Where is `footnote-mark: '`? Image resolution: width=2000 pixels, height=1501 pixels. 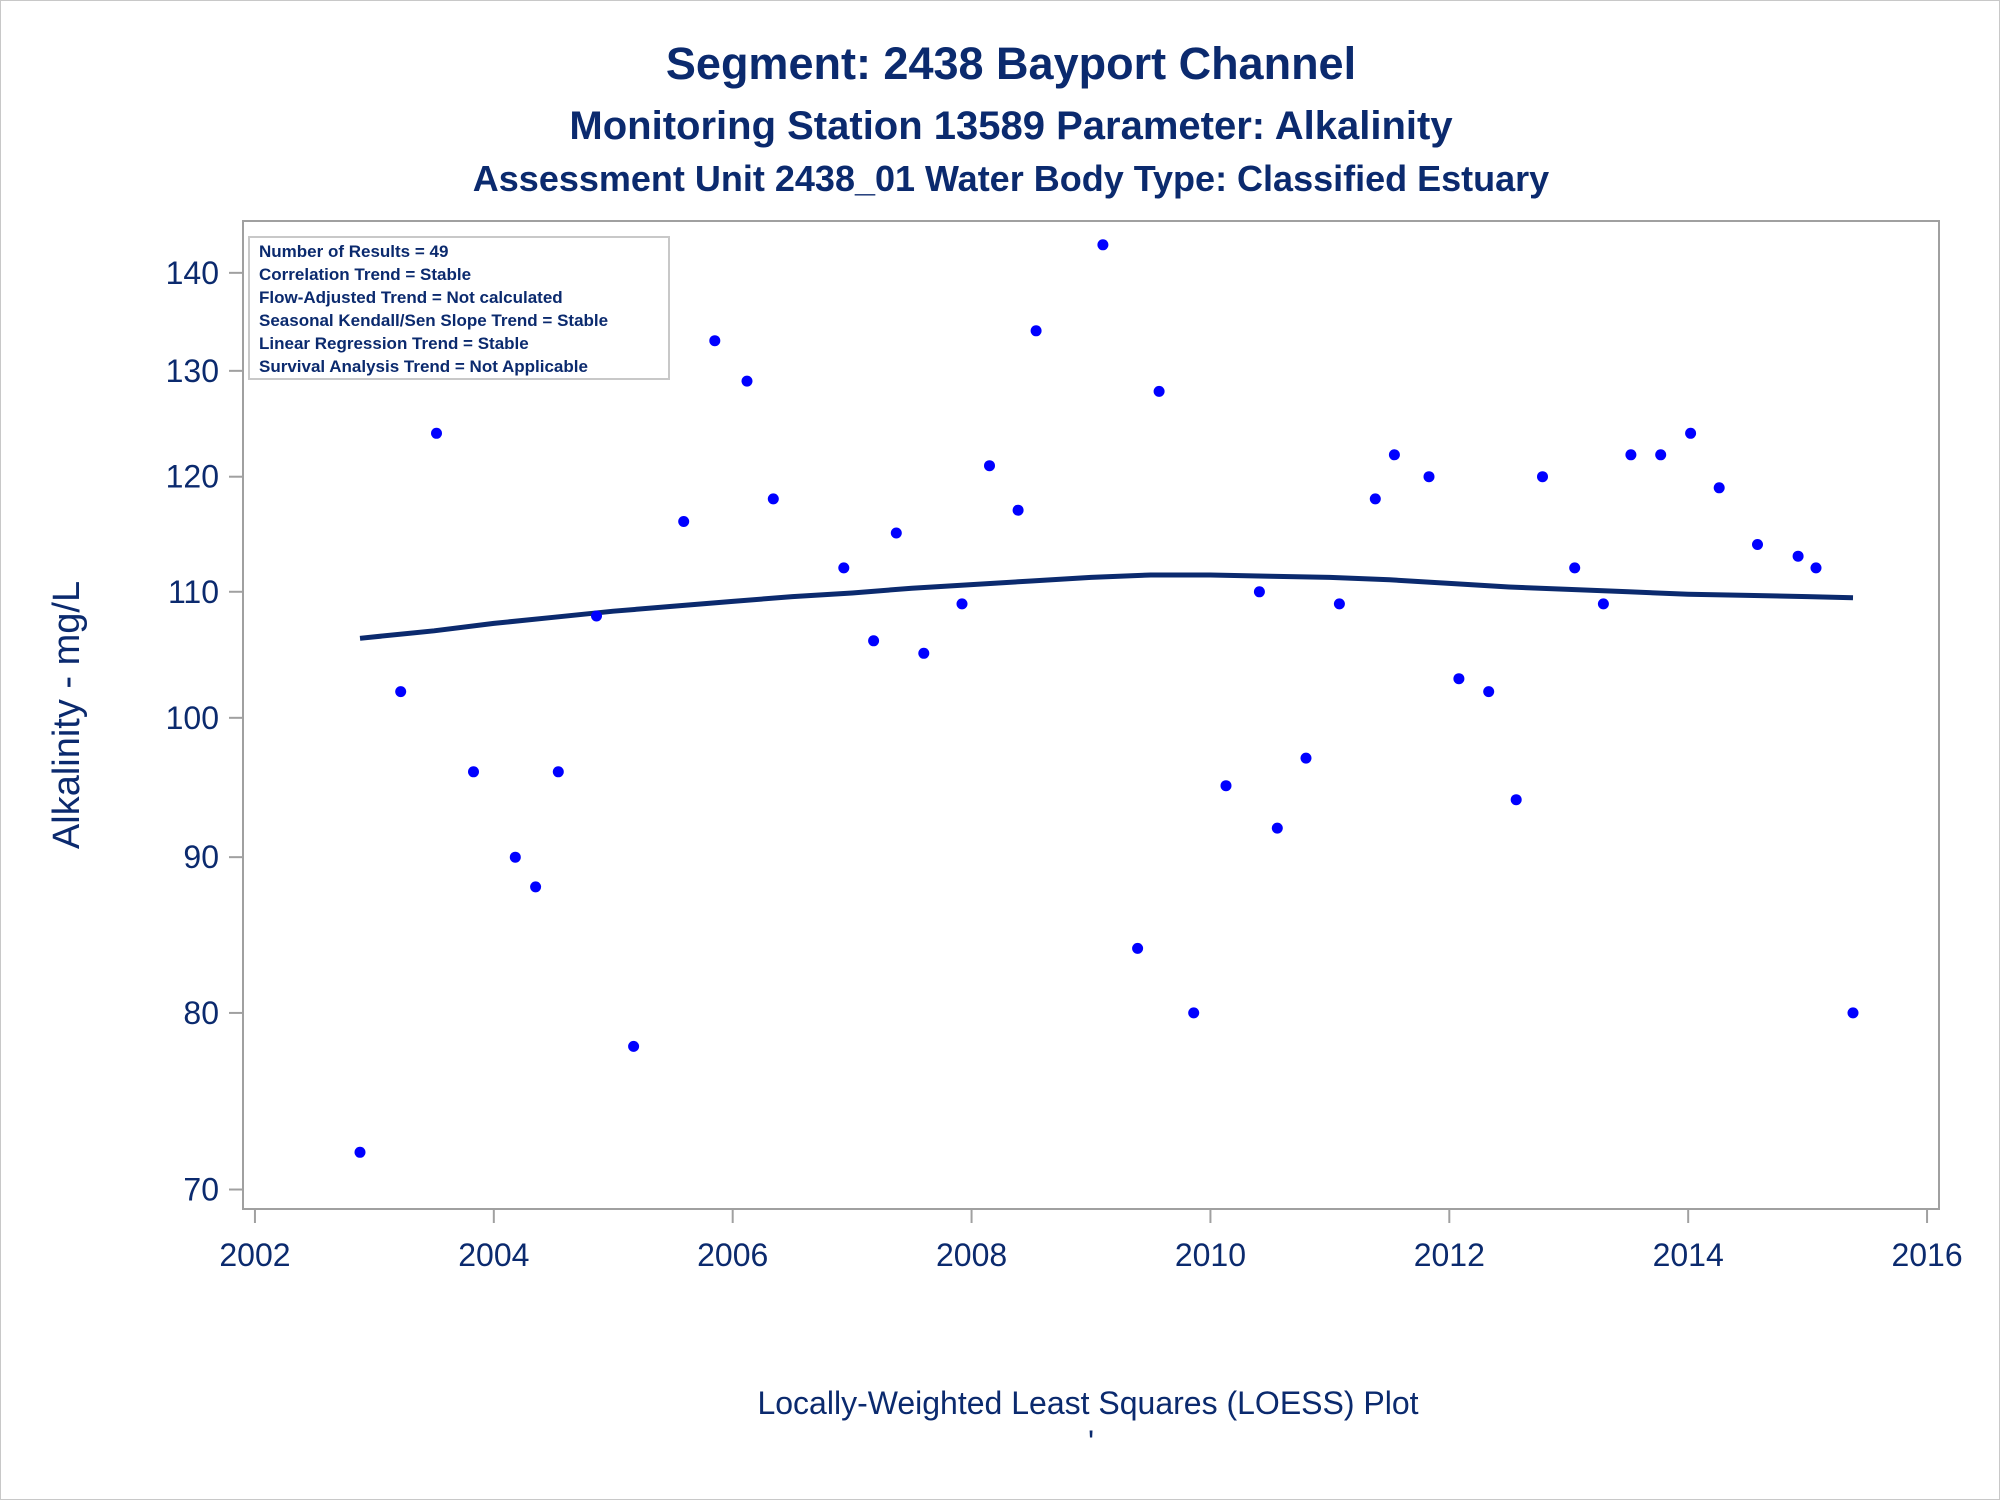 footnote-mark: ' is located at coordinates (1091, 1442).